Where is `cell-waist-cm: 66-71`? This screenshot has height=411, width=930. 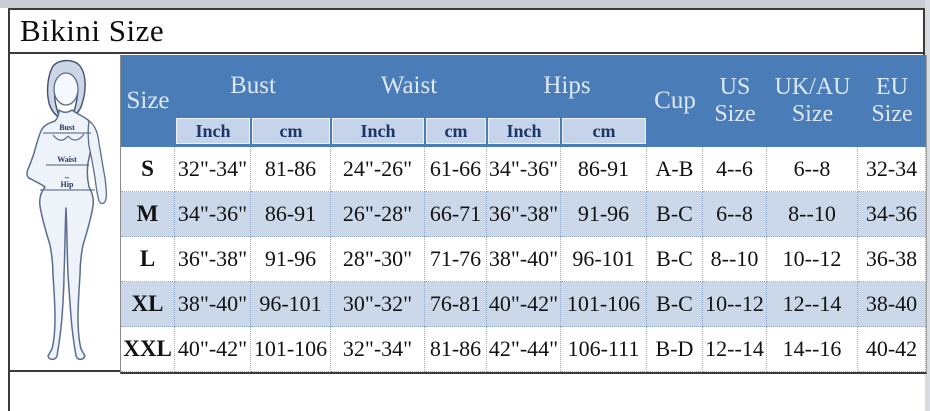 cell-waist-cm: 66-71 is located at coordinates (456, 214).